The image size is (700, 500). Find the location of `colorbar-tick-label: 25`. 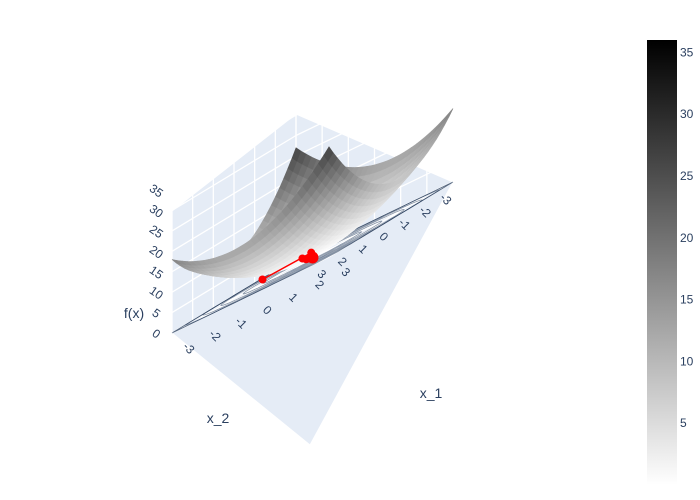

colorbar-tick-label: 25 is located at coordinates (687, 176).